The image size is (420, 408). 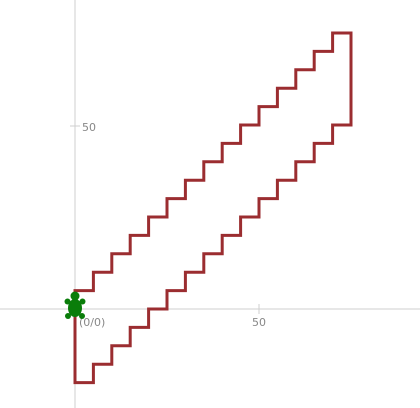 I want to click on turtle-shell, so click(x=75, y=308).